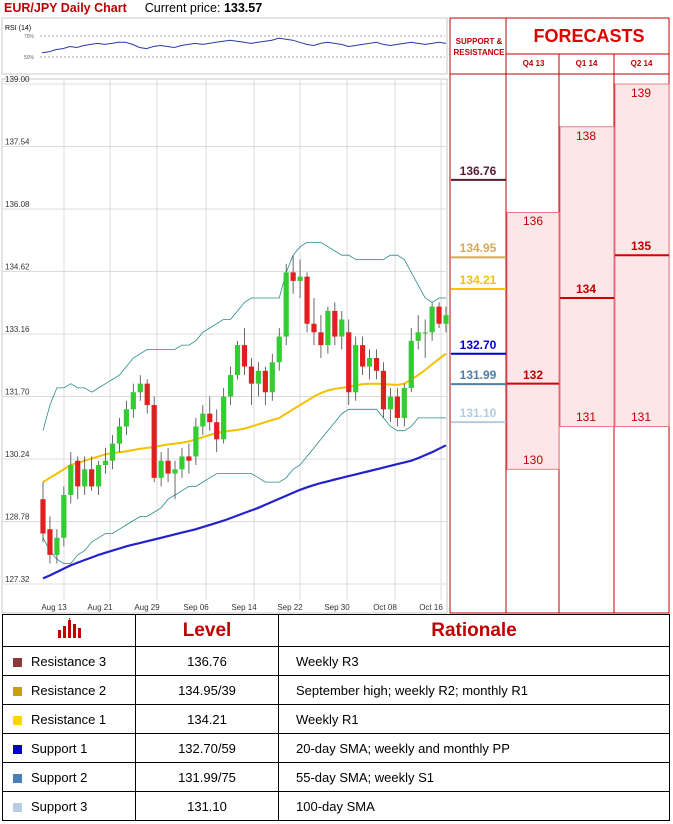 Image resolution: width=673 pixels, height=824 pixels. What do you see at coordinates (474, 806) in the screenshot?
I see `level-rationale-cell: 100-day SMA` at bounding box center [474, 806].